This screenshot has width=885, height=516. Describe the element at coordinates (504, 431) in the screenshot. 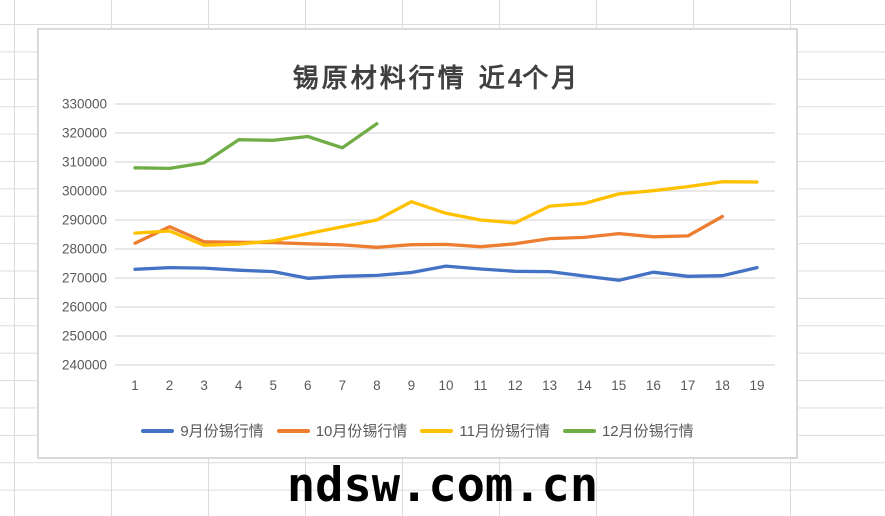

I see `legend-label: 11月份锡行情` at that location.